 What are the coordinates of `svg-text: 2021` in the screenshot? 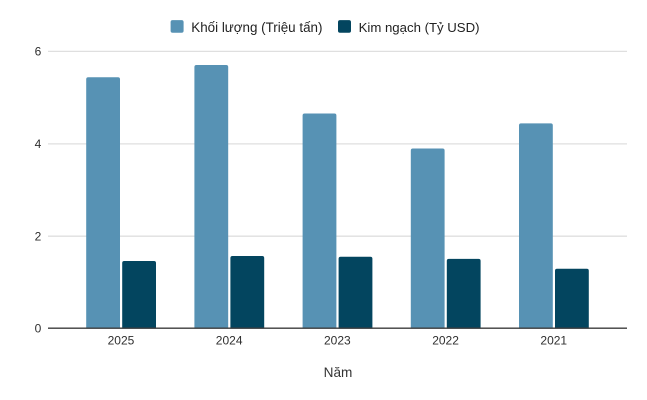 It's located at (553, 341).